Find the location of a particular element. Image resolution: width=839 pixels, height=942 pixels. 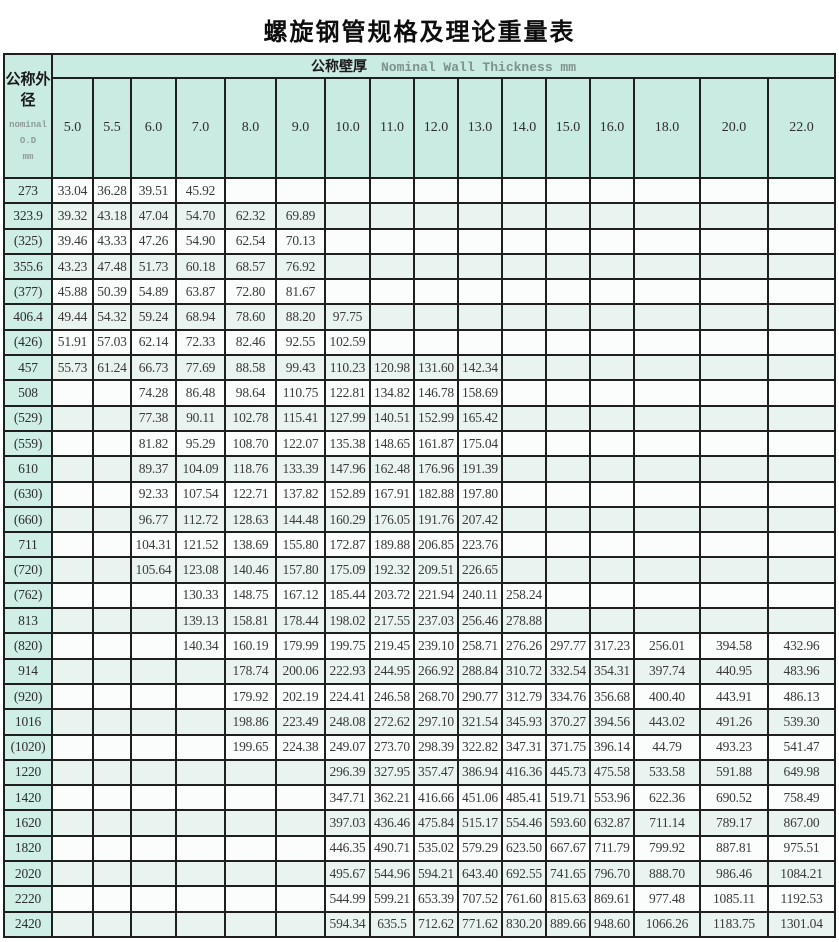

wall-thickness-header: 公称壁厚 Nominal Wall Thickness mm is located at coordinates (443, 66).